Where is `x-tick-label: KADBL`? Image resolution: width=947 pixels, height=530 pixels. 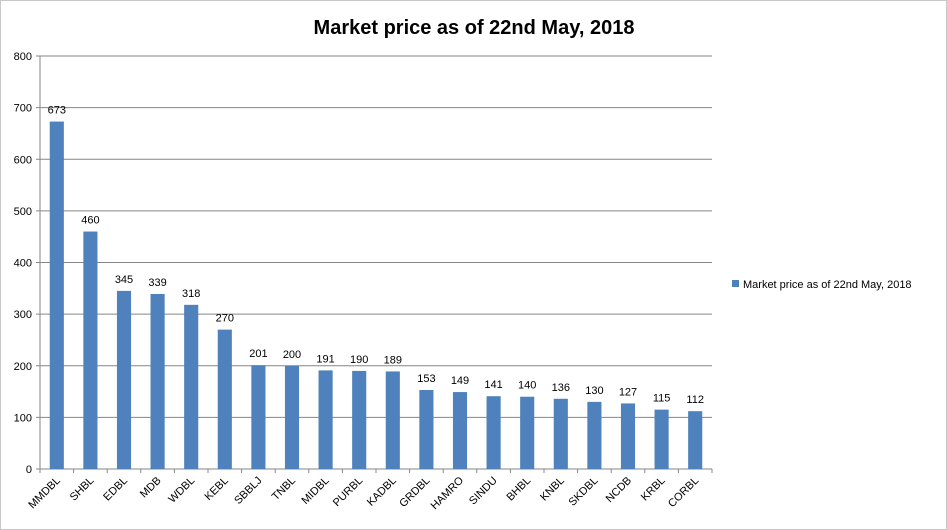
x-tick-label: KADBL is located at coordinates (382, 492).